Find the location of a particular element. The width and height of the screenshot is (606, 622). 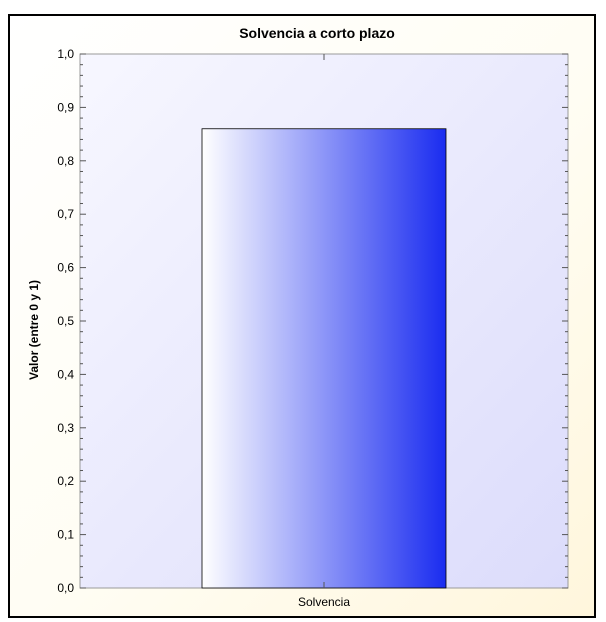

x-axis-labels: Solvencia is located at coordinates (324, 331).